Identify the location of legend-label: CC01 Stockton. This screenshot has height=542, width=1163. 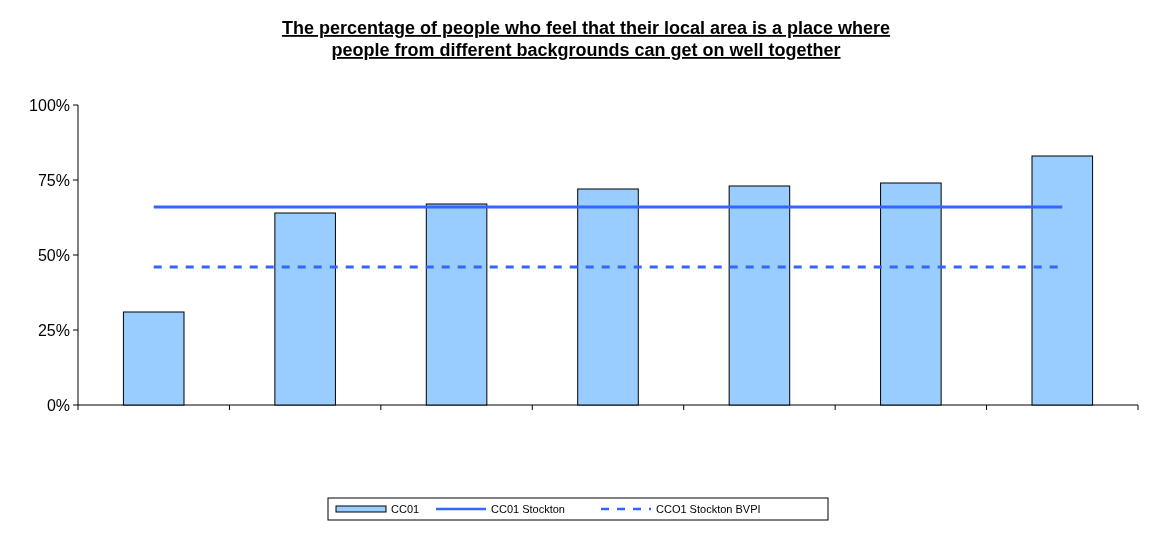
(528, 509).